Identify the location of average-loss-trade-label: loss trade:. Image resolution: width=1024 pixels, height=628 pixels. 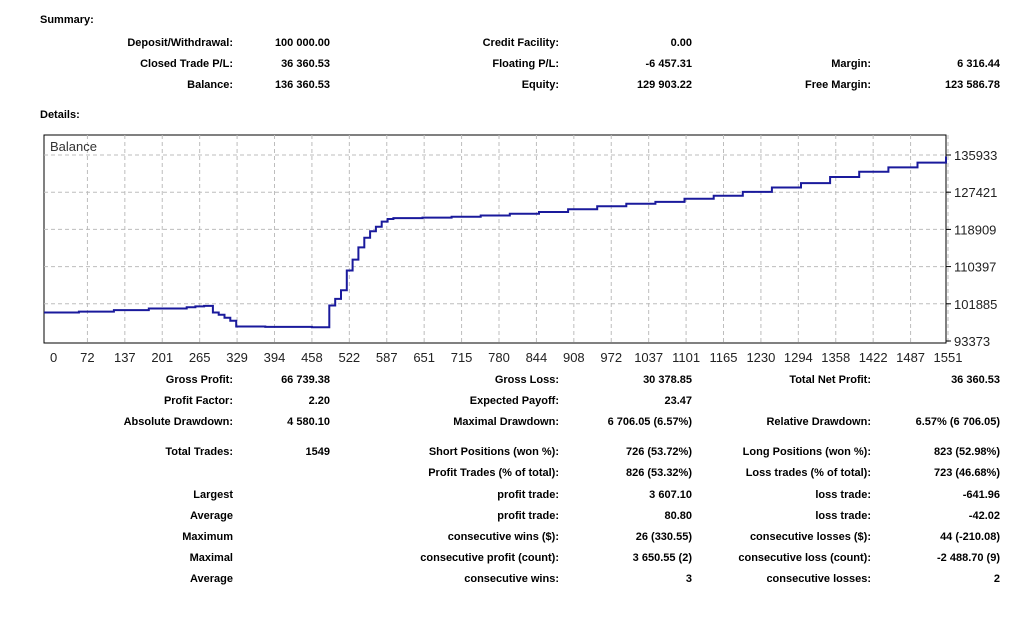
(843, 516).